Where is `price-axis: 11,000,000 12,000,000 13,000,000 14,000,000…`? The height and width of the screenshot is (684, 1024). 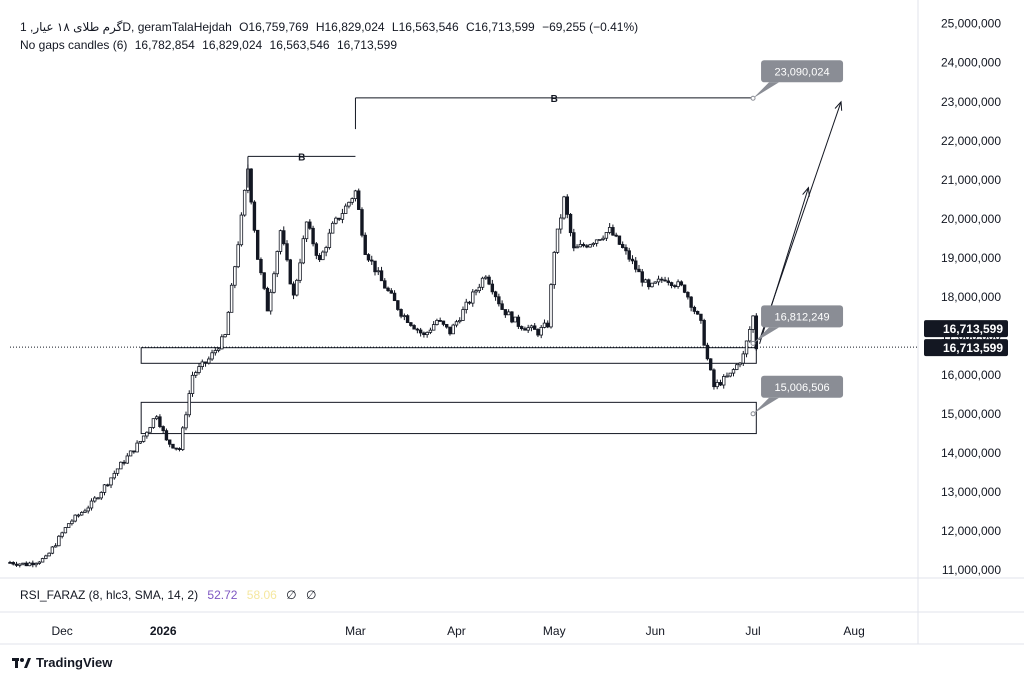
price-axis: 11,000,000 12,000,000 13,000,000 14,000,000… is located at coordinates (971, 297).